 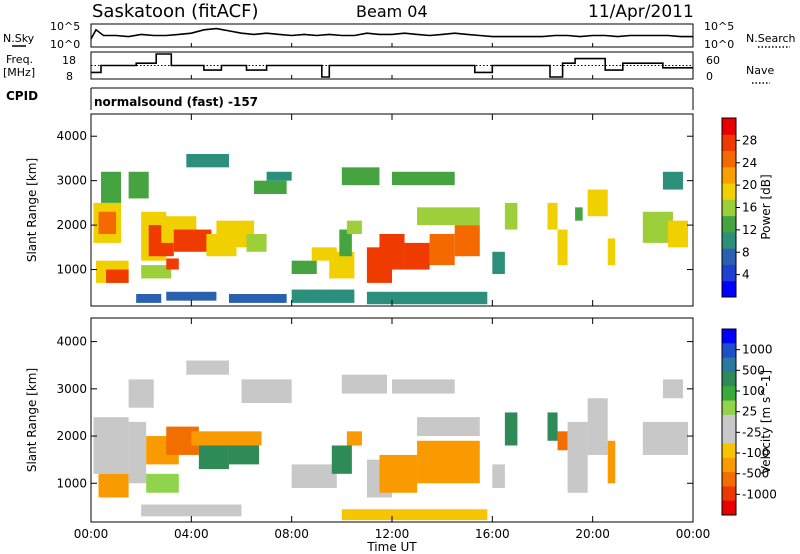 What do you see at coordinates (32, 420) in the screenshot?
I see `velocity-ylabel: Slant Range [km]` at bounding box center [32, 420].